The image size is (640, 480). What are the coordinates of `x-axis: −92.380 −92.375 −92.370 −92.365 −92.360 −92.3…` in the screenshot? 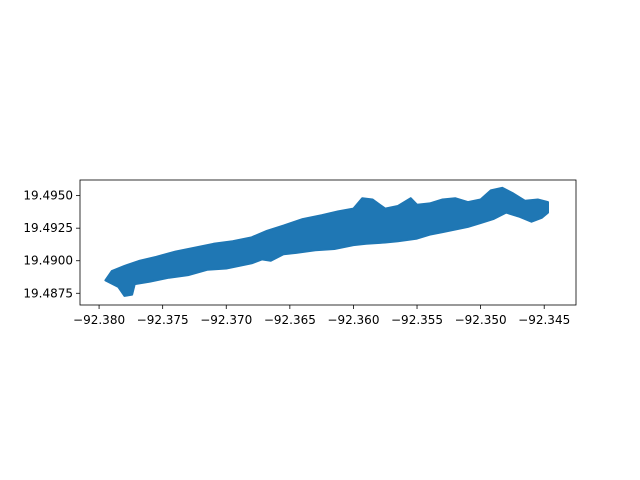 It's located at (321, 316).